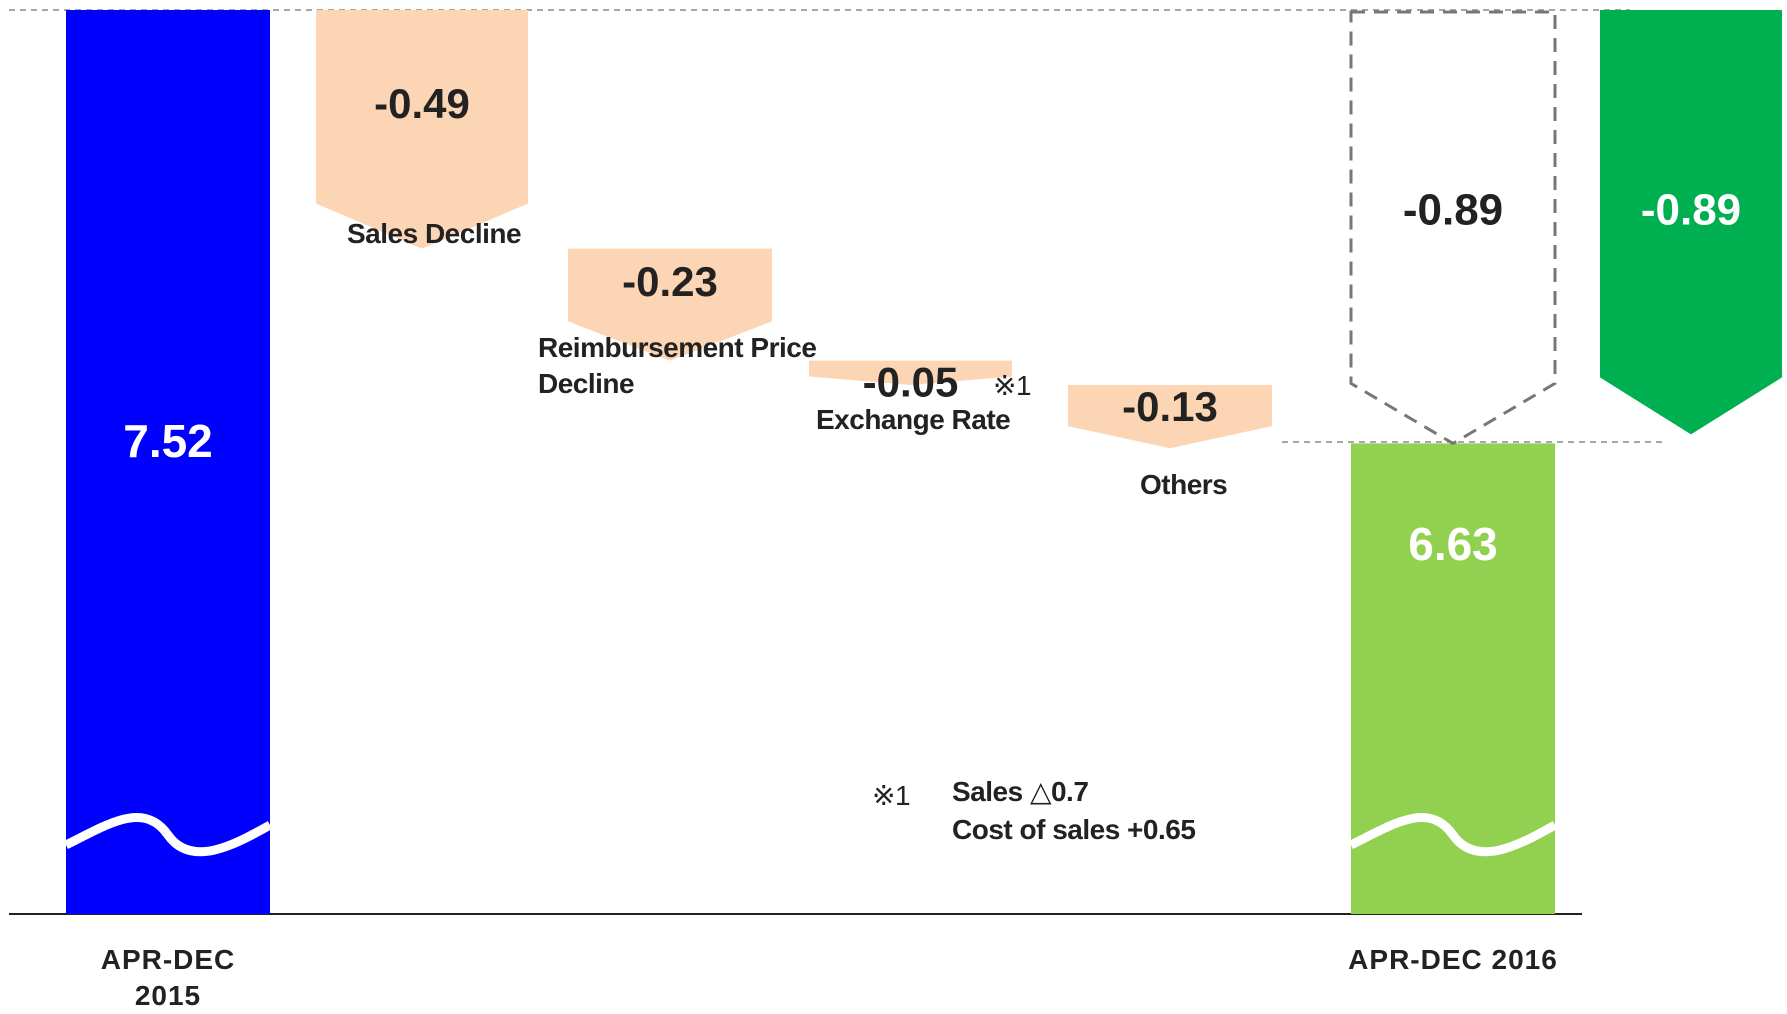  Describe the element at coordinates (677, 365) in the screenshot. I see `category-label: Reimbursement Price Decline` at that location.